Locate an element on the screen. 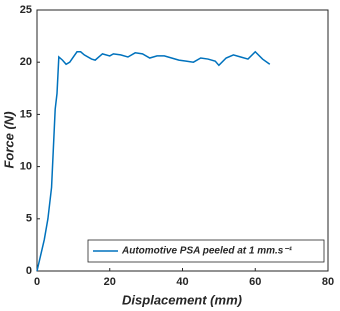 Image resolution: width=340 pixels, height=311 pixels. y-tick-label: 5 is located at coordinates (29, 219).